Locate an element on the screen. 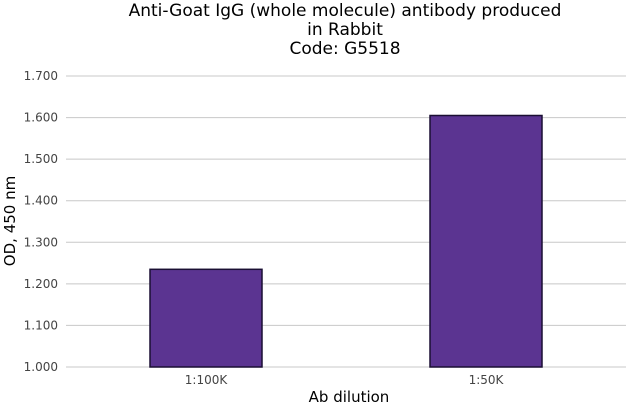 The height and width of the screenshot is (407, 640). x-axis-label: Ab dilution is located at coordinates (349, 397).